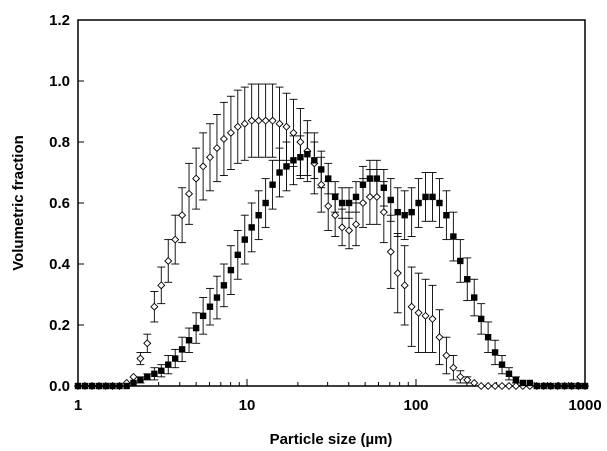 This screenshot has height=451, width=607. Describe the element at coordinates (60, 264) in the screenshot. I see `y-tick-label: 0.4` at that location.